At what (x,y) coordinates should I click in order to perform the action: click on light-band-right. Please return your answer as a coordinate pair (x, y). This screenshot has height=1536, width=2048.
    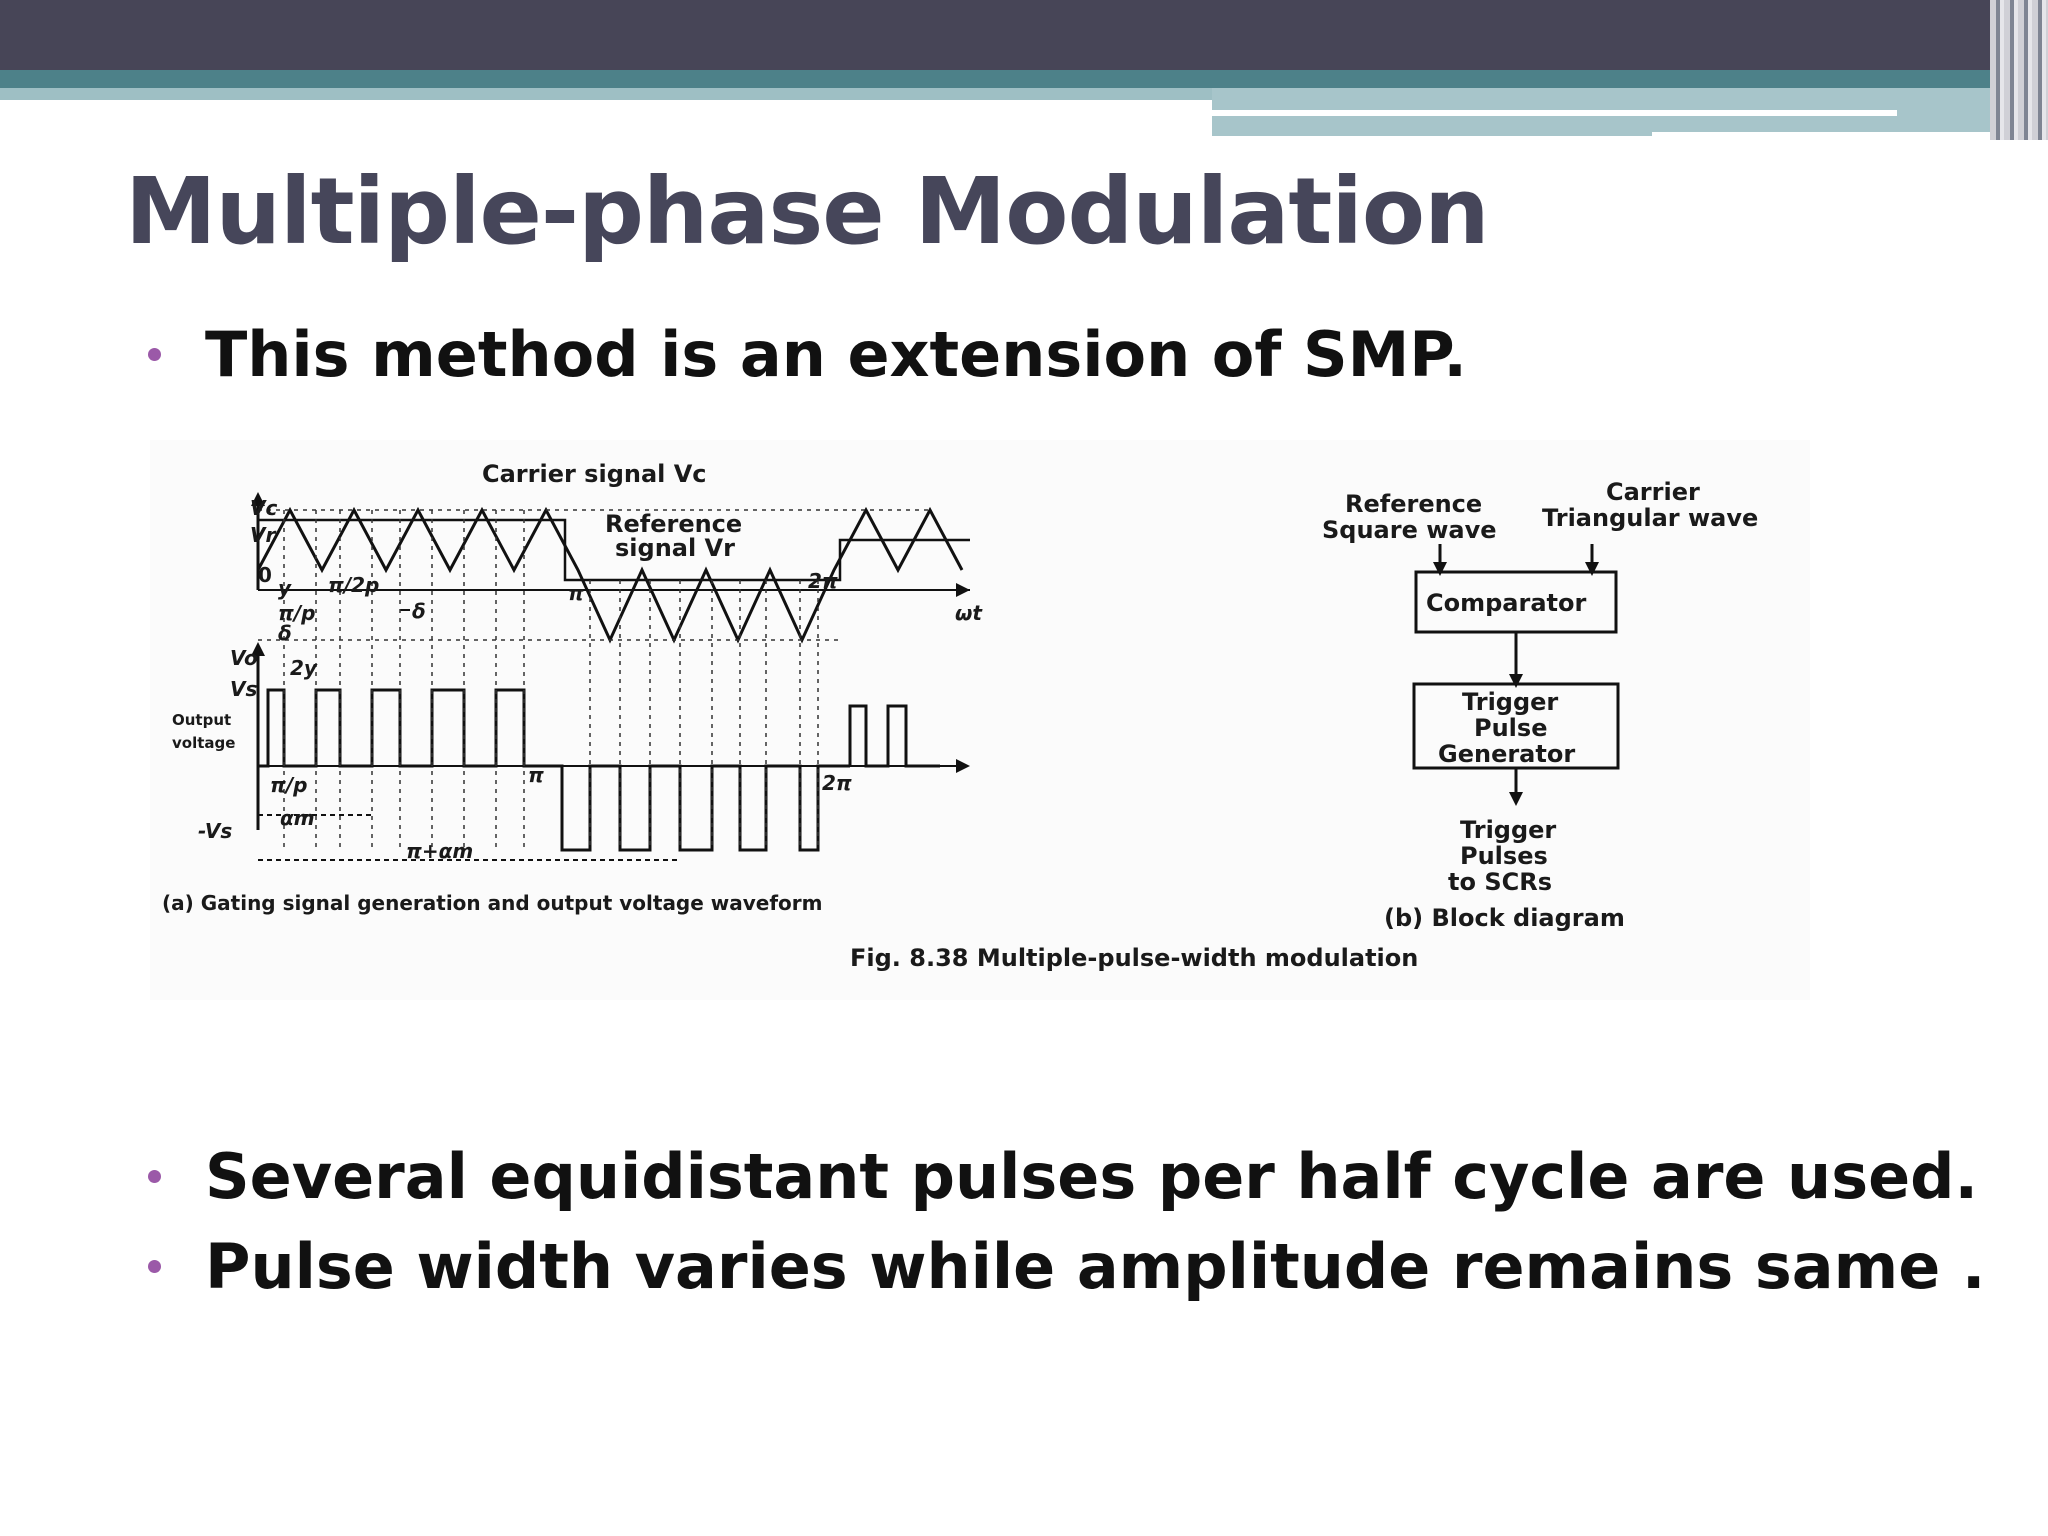
    Looking at the image, I should click on (1612, 113).